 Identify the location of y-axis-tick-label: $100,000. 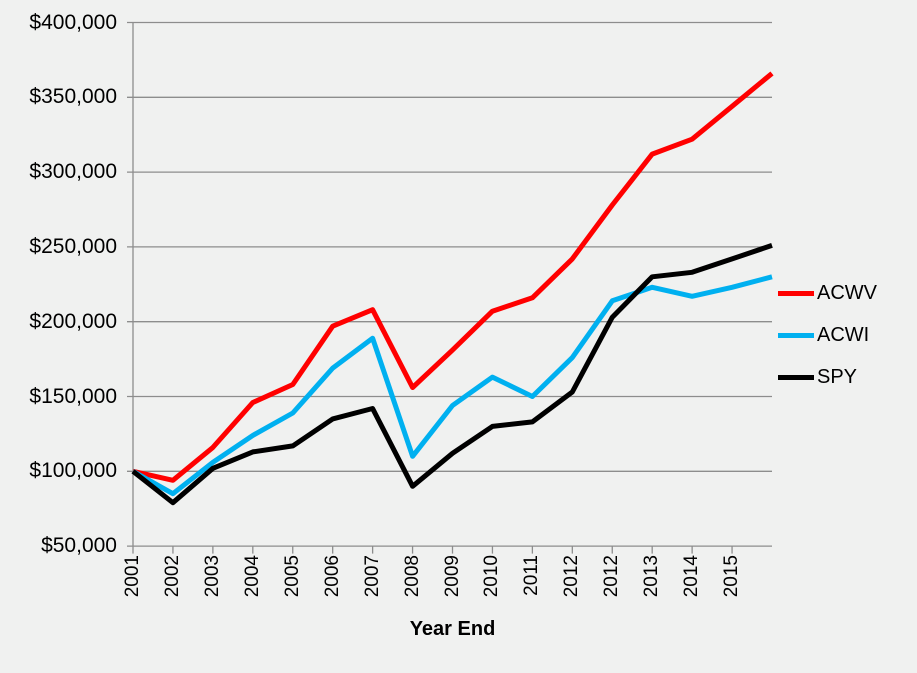
(73, 471).